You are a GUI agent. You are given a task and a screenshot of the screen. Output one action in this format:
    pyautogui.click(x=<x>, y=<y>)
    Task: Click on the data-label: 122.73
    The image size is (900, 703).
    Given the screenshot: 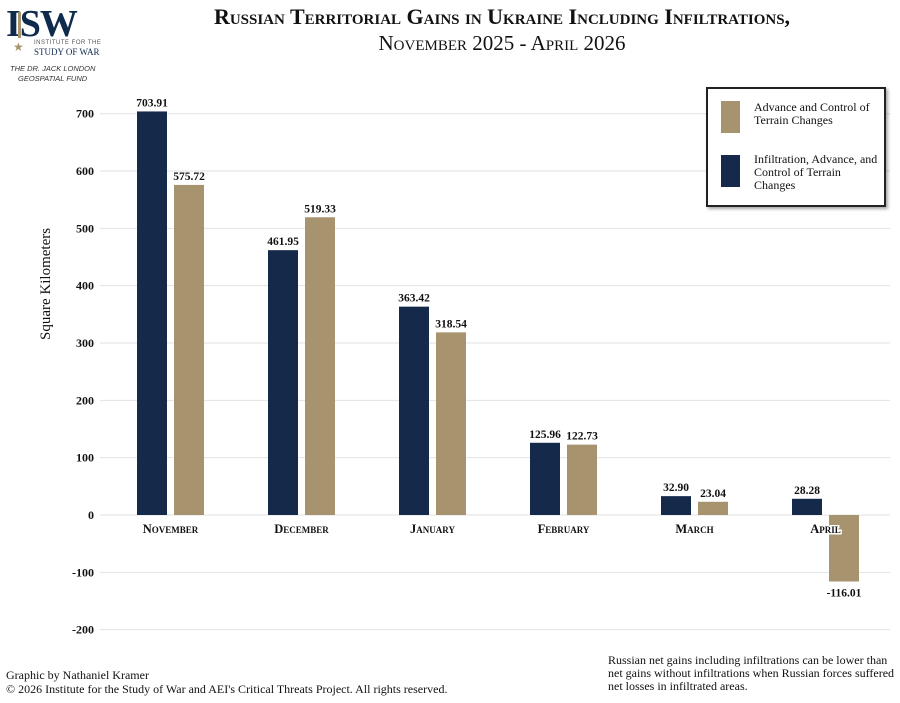 What is the action you would take?
    pyautogui.click(x=582, y=437)
    